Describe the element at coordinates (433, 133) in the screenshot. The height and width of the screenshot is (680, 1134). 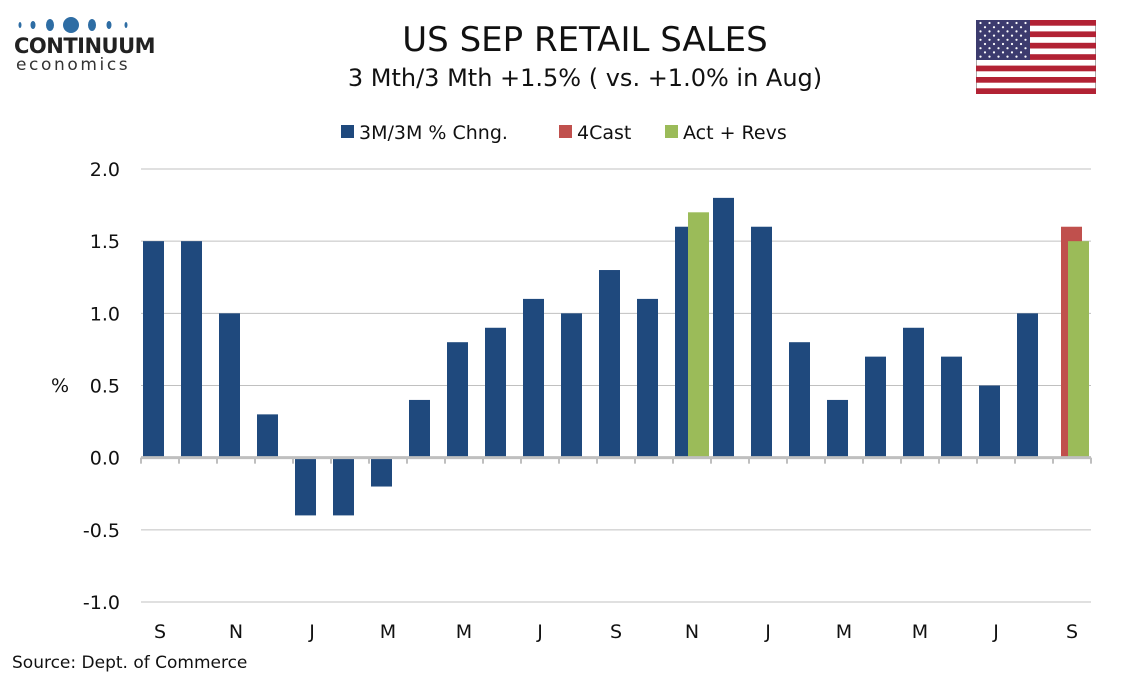
I see `legend-label: 3M/3M % Chng.` at that location.